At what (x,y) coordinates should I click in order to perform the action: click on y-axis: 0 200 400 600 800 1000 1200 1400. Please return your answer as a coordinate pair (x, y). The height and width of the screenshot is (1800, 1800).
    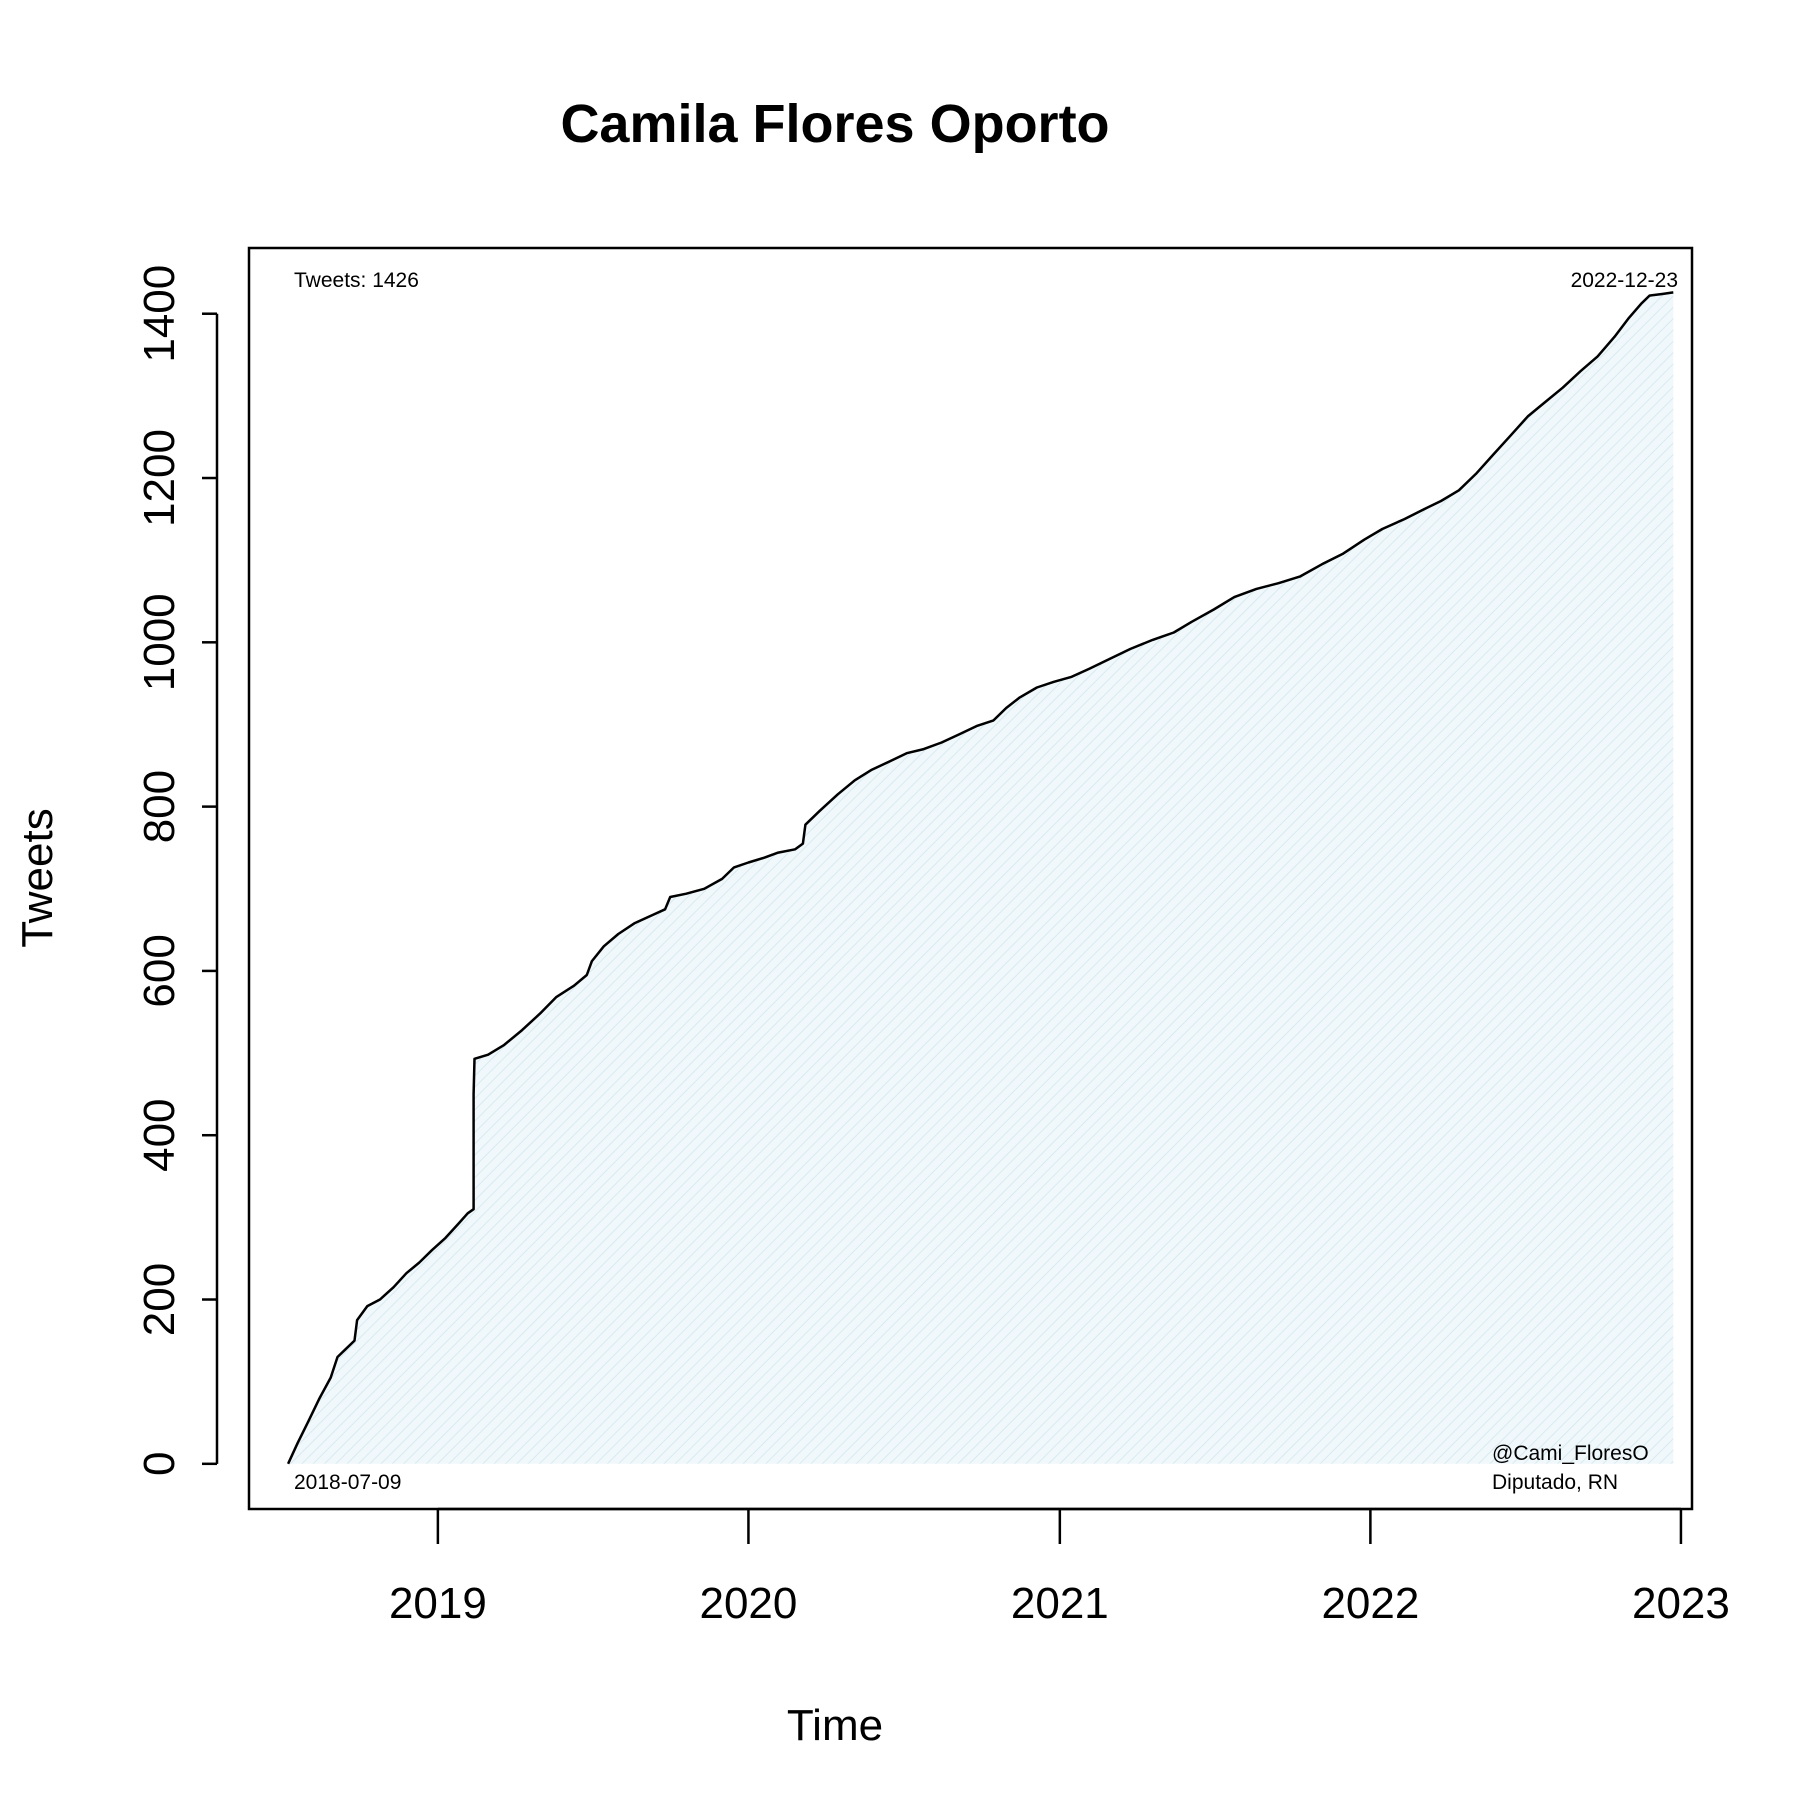
    Looking at the image, I should click on (177, 870).